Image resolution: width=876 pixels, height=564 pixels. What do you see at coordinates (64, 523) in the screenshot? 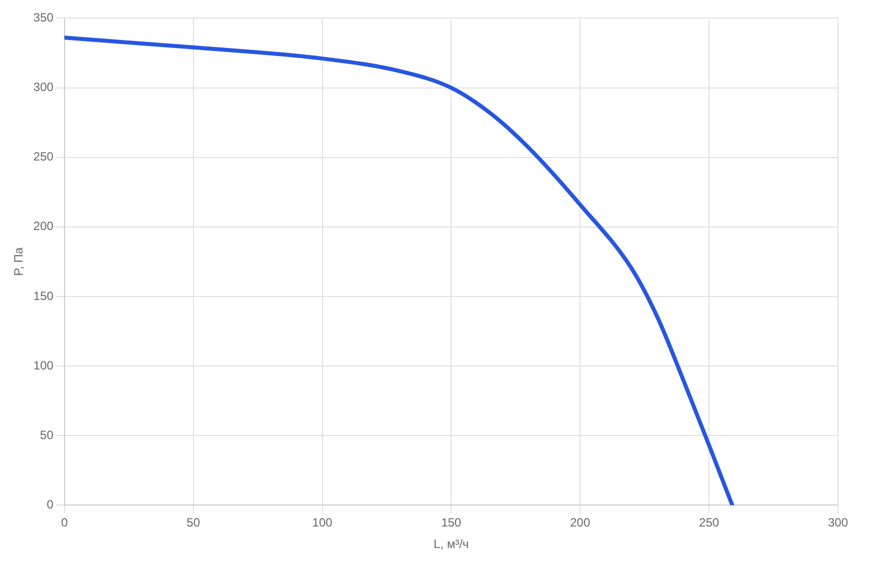
I see `x-tick-label: 0` at bounding box center [64, 523].